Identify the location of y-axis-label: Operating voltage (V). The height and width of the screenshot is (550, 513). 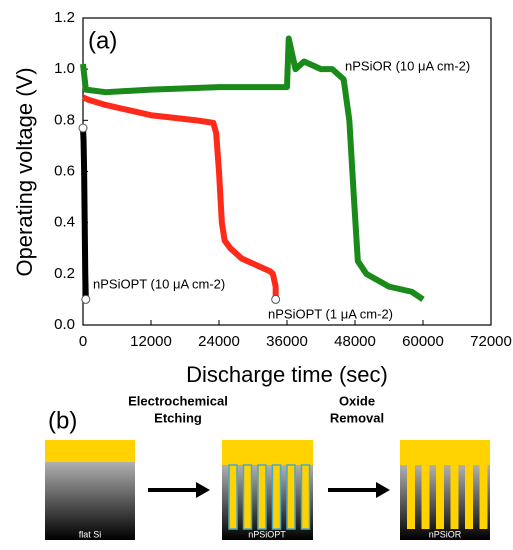
(24, 171).